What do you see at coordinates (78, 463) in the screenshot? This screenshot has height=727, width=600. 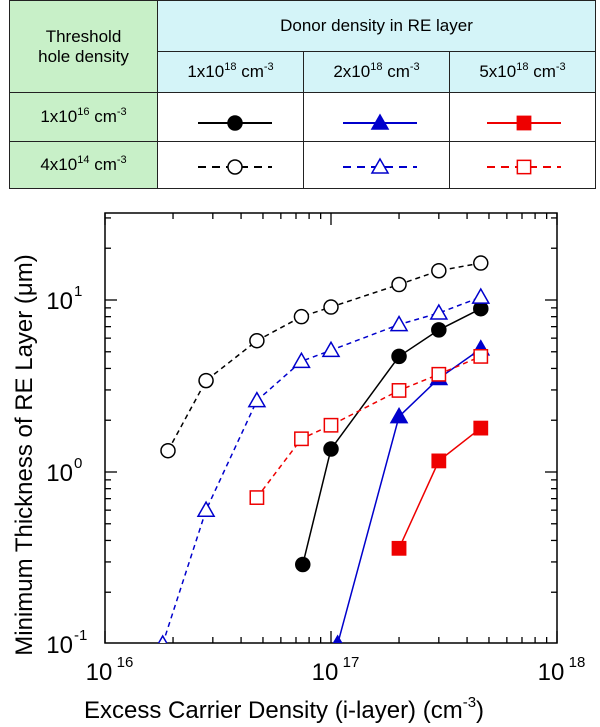 I see `y-tick-label-exp: 0` at bounding box center [78, 463].